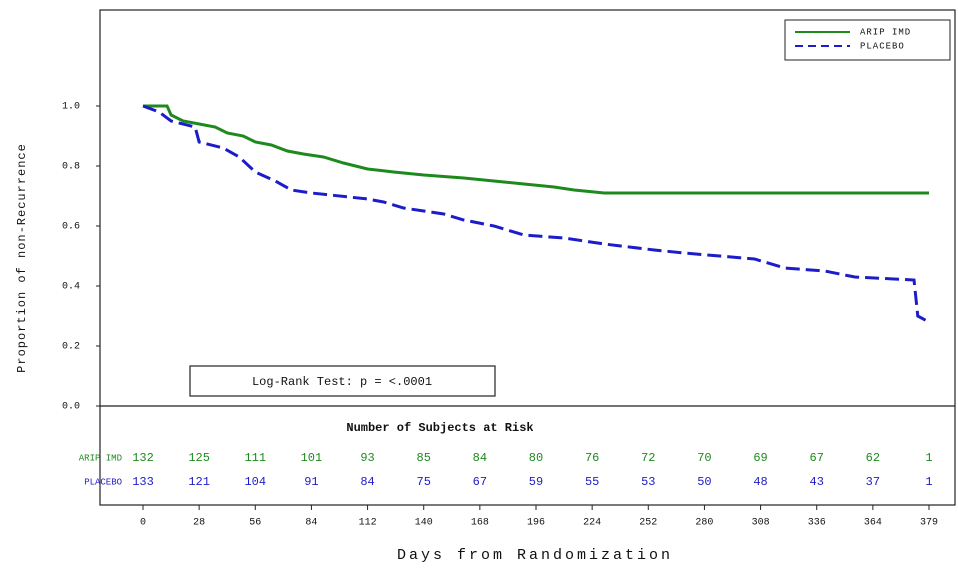 This screenshot has height=571, width=958. I want to click on risk-count: 55, so click(592, 482).